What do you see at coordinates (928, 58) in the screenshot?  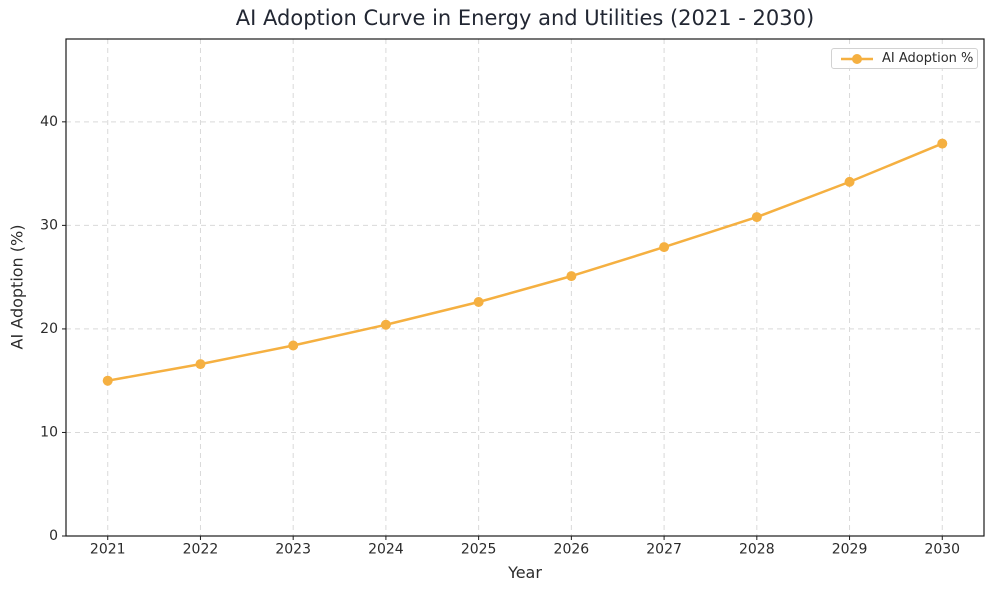 I see `legend-label: AI Adoption %` at bounding box center [928, 58].